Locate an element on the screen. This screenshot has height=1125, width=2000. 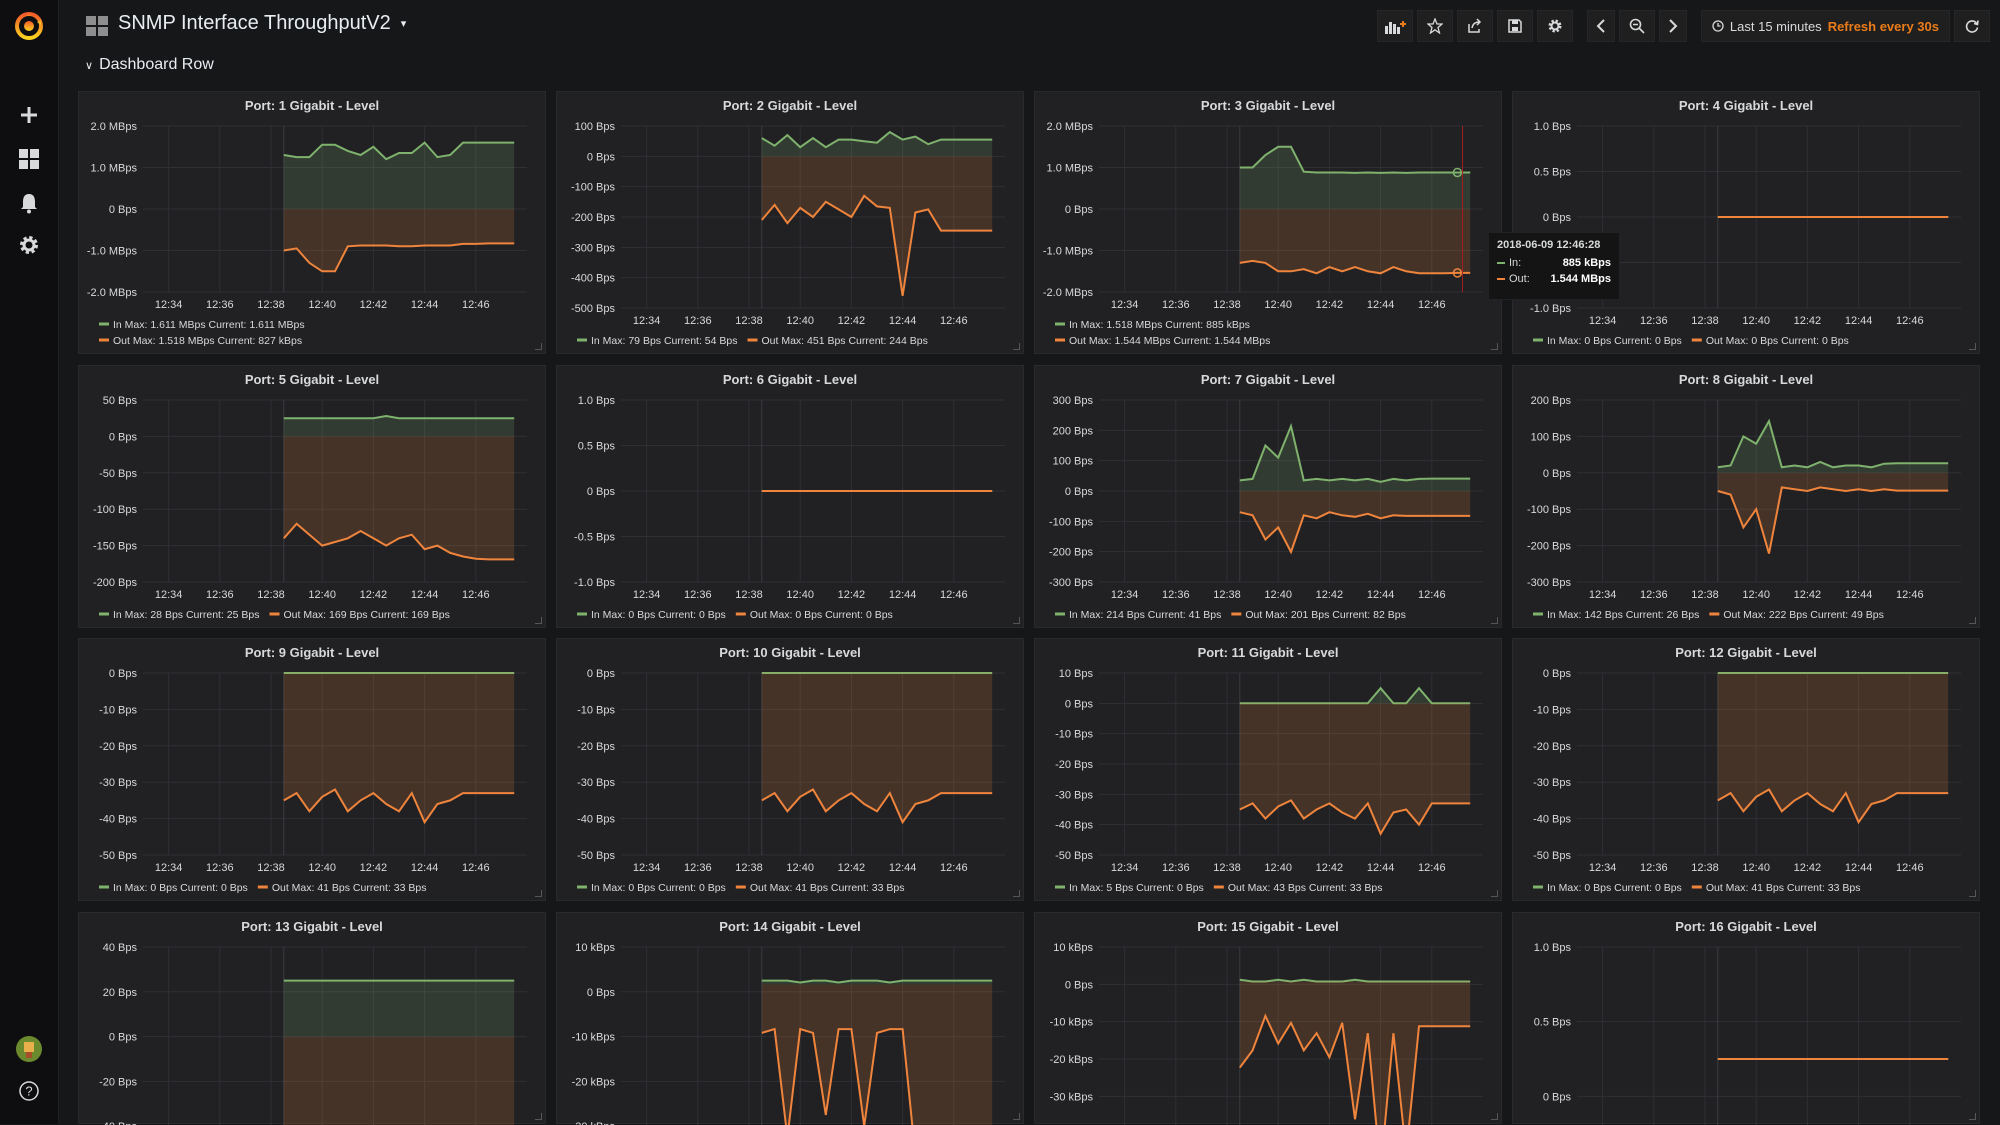
legend-item-out: Out Max: 222 Bps Current: 49 Bps is located at coordinates (1803, 615).